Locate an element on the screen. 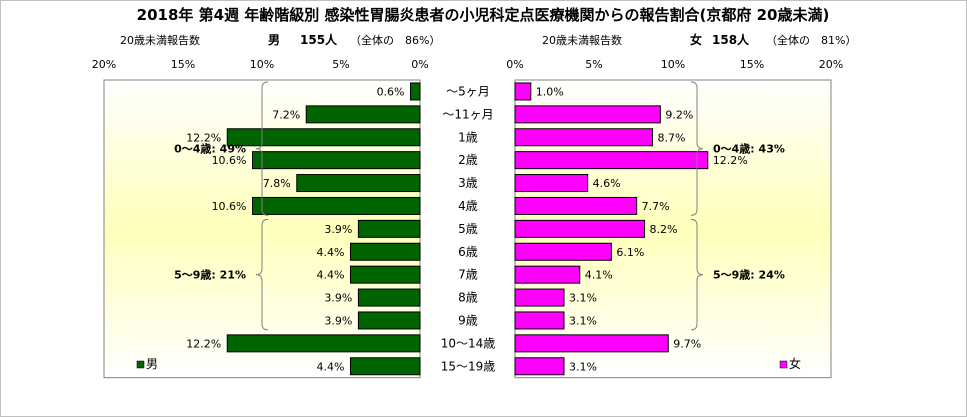  left-header-share: （全体の 86%） is located at coordinates (395, 40).